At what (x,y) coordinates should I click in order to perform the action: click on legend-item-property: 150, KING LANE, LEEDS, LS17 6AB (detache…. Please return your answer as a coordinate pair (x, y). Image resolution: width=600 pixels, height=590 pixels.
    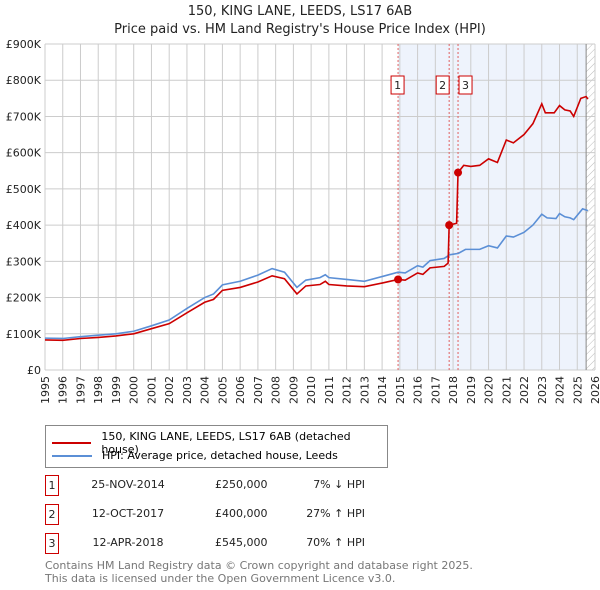
    Looking at the image, I should click on (219, 443).